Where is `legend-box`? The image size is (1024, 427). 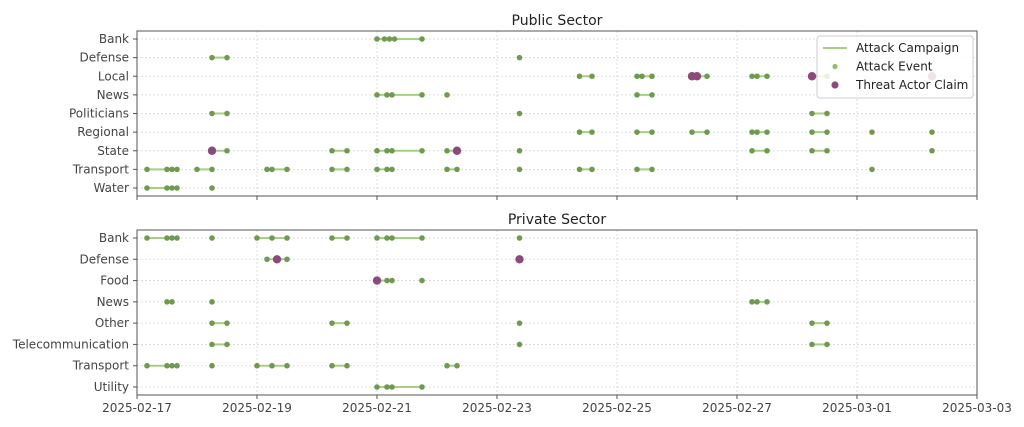 legend-box is located at coordinates (895, 67).